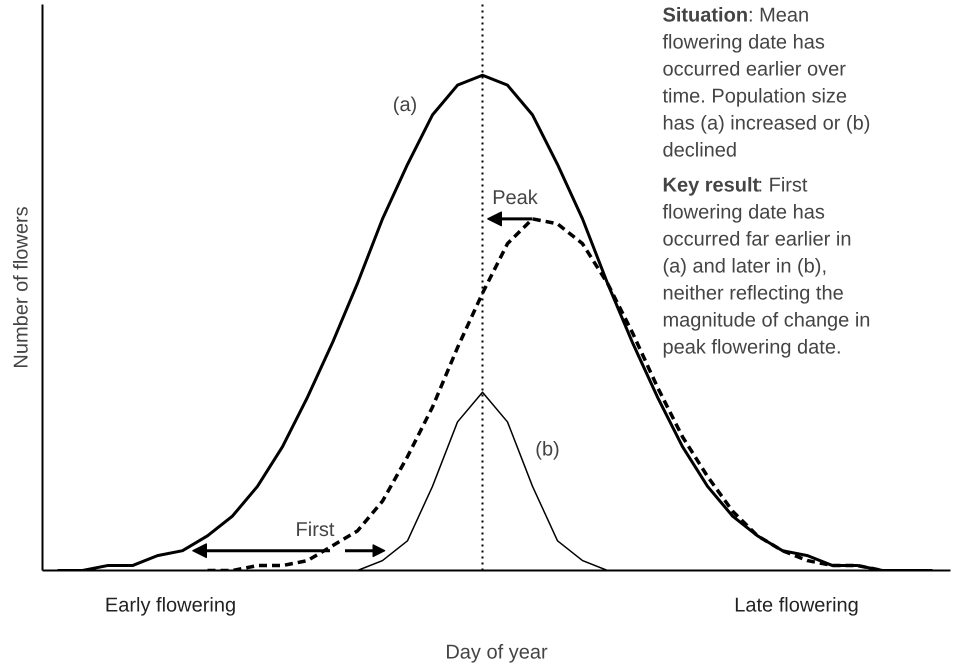 This screenshot has height=666, width=969. I want to click on series-label: (b), so click(547, 449).